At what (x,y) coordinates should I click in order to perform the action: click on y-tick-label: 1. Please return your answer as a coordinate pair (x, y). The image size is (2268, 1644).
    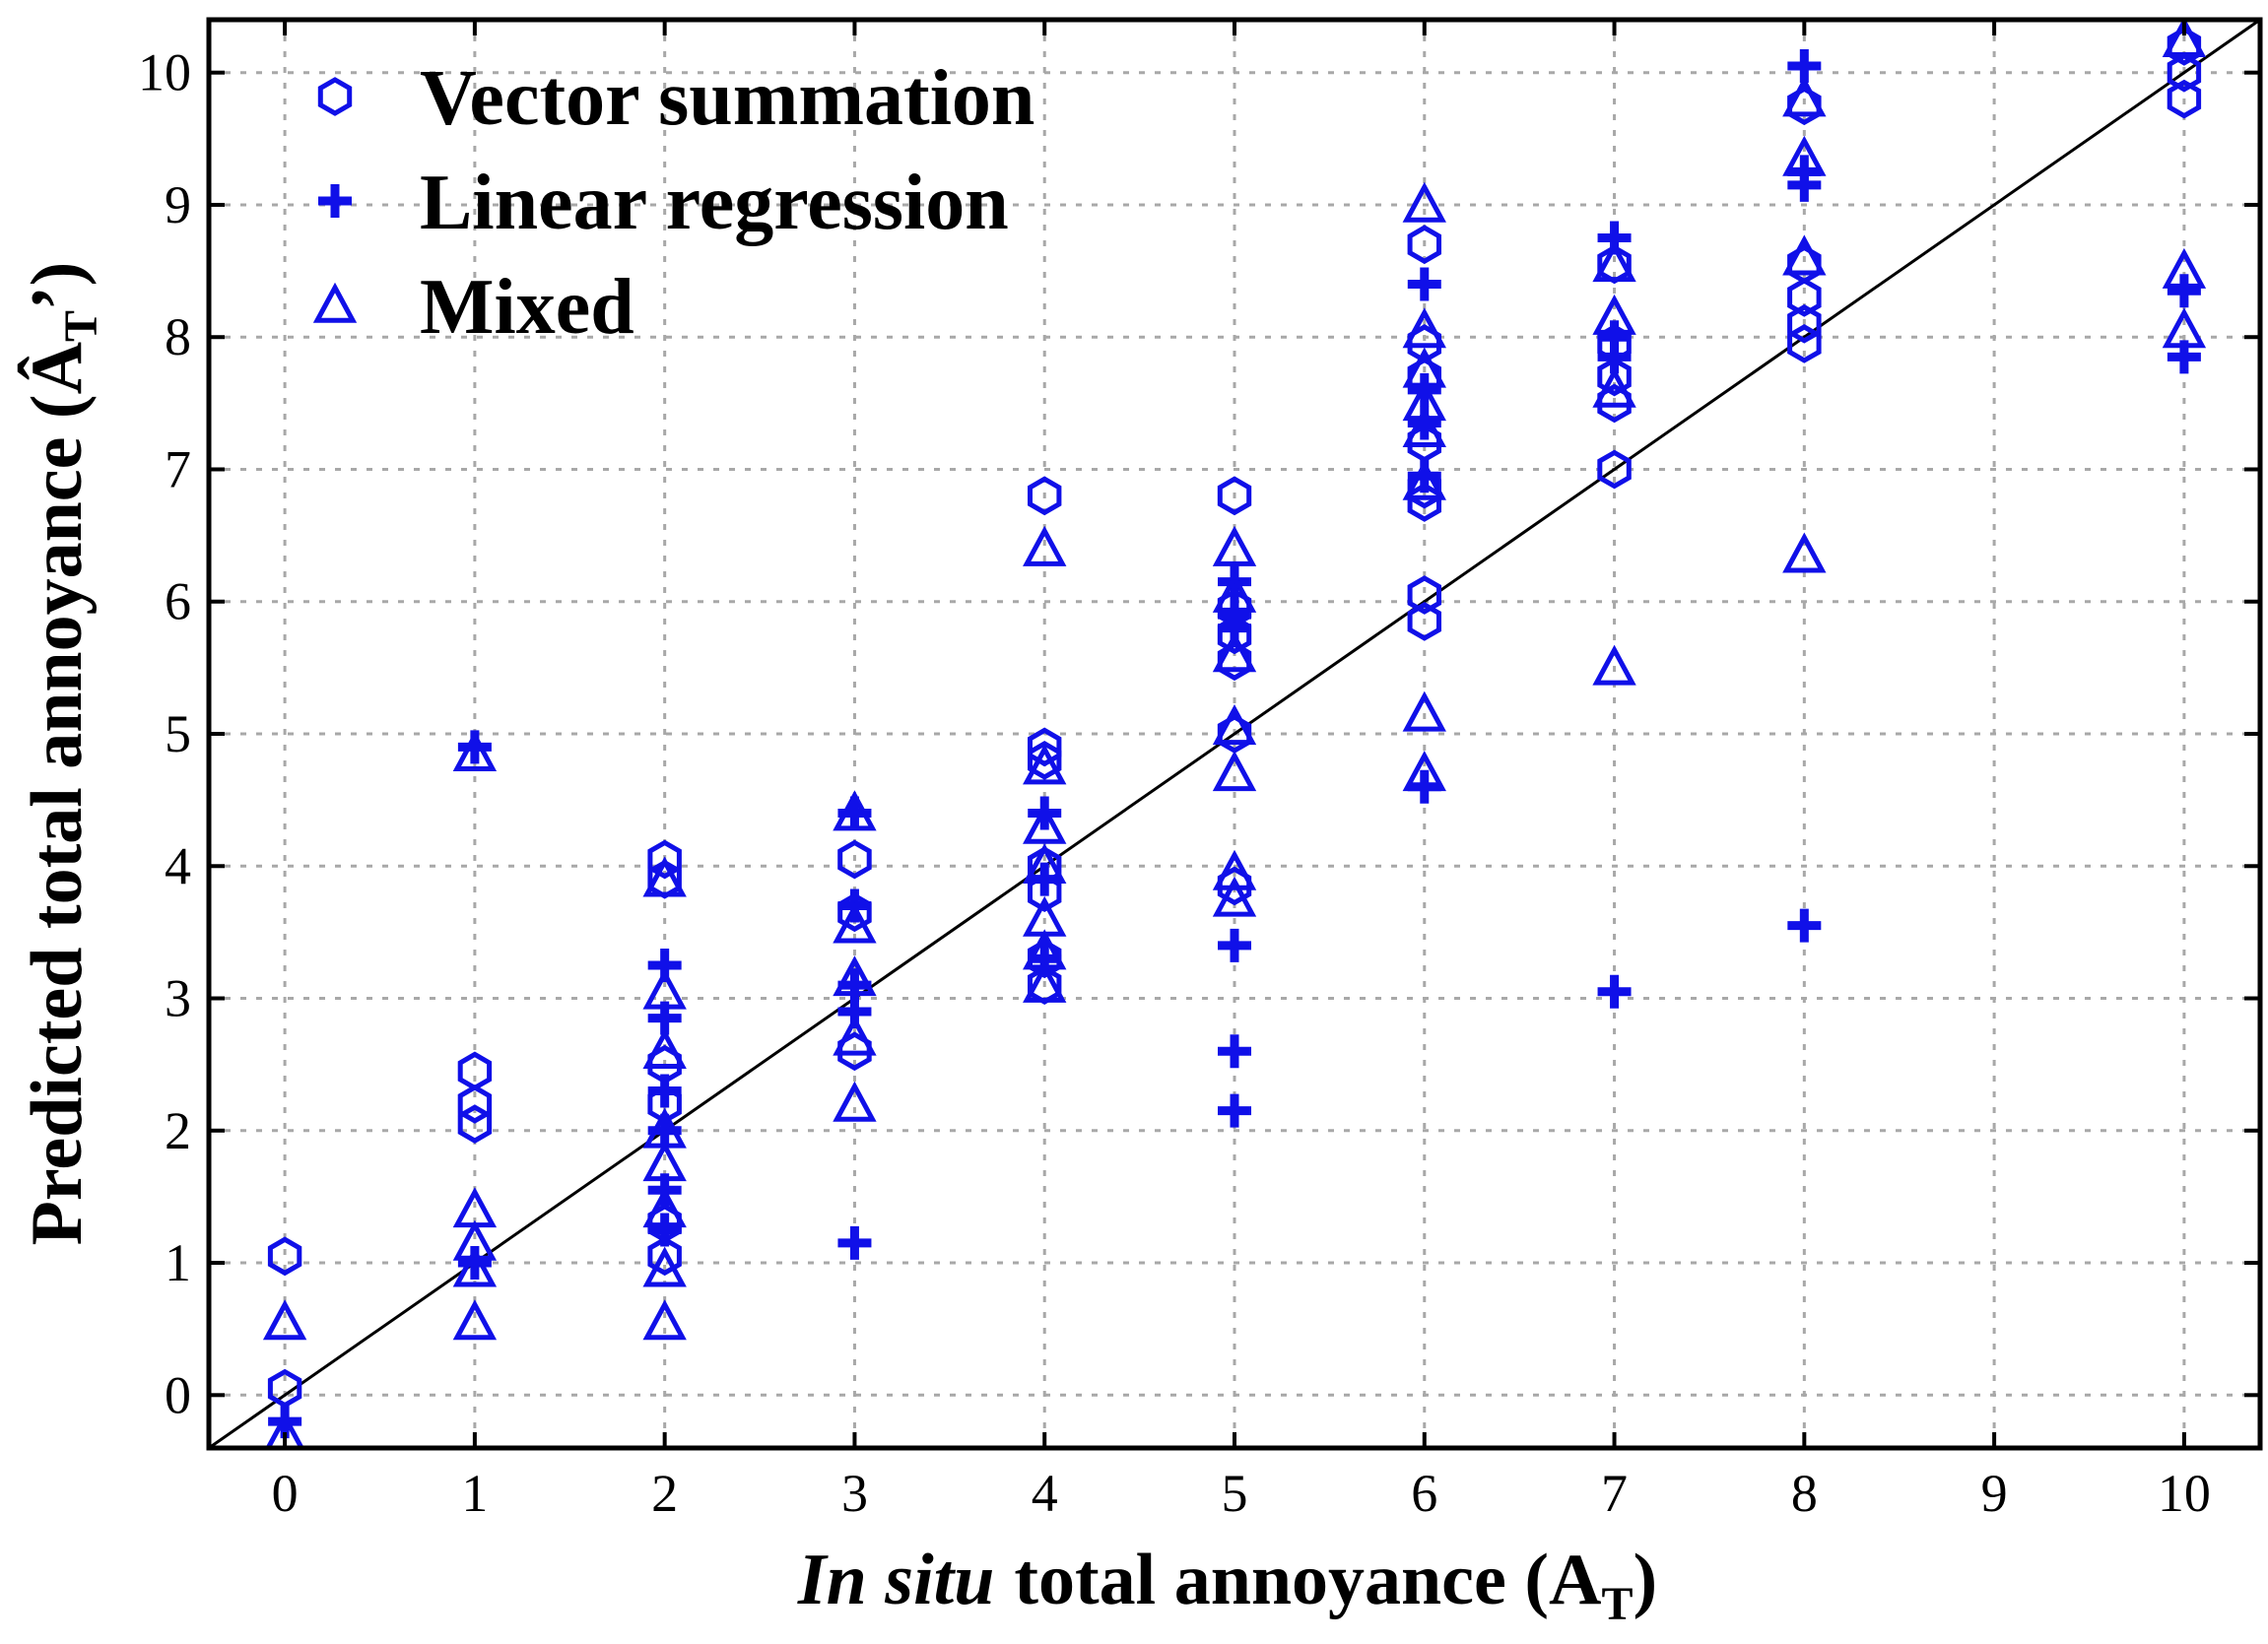
    Looking at the image, I should click on (178, 1263).